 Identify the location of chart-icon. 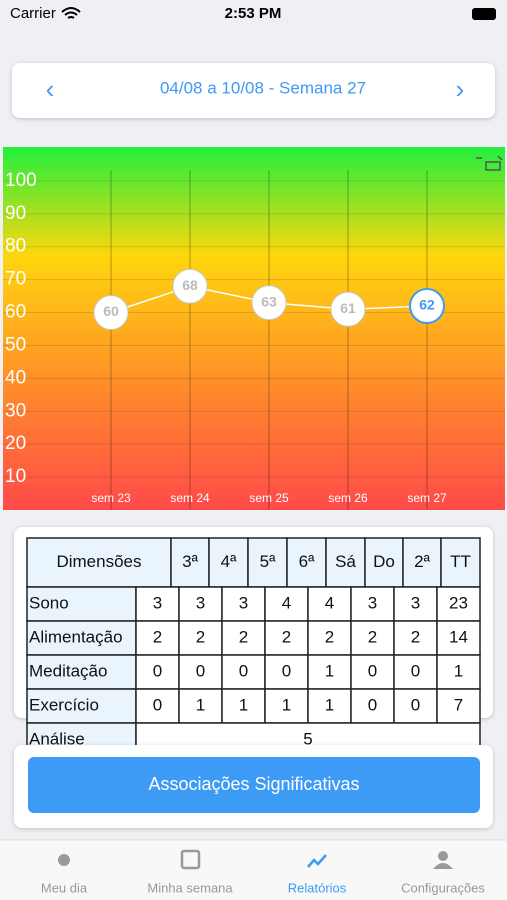
(317, 861).